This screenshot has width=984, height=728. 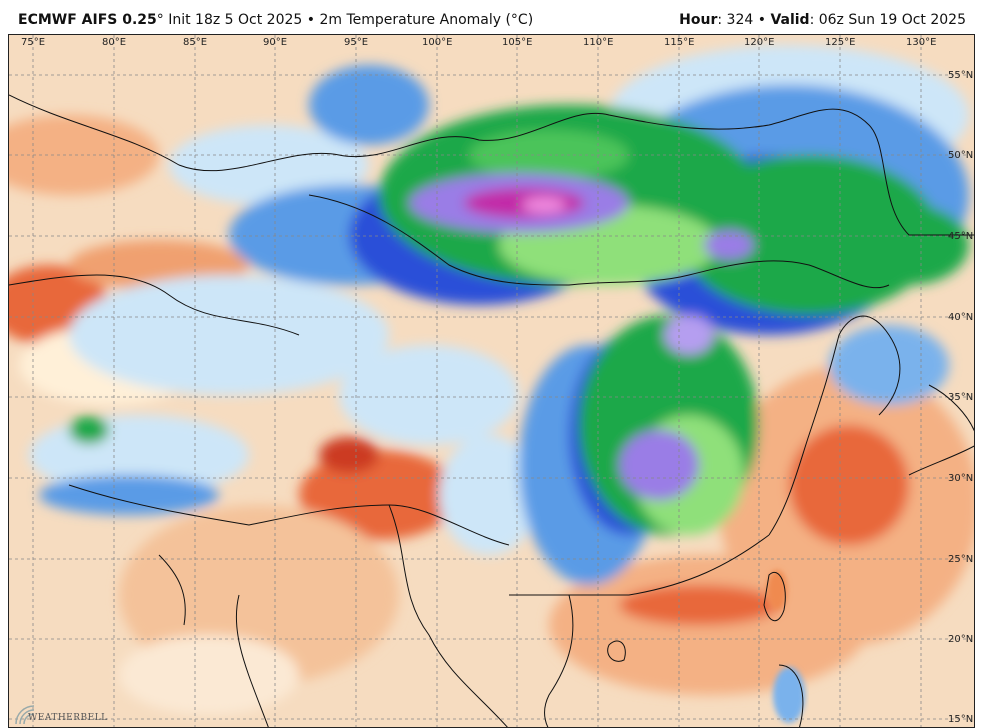 What do you see at coordinates (921, 42) in the screenshot?
I see `lon-label: 130°E` at bounding box center [921, 42].